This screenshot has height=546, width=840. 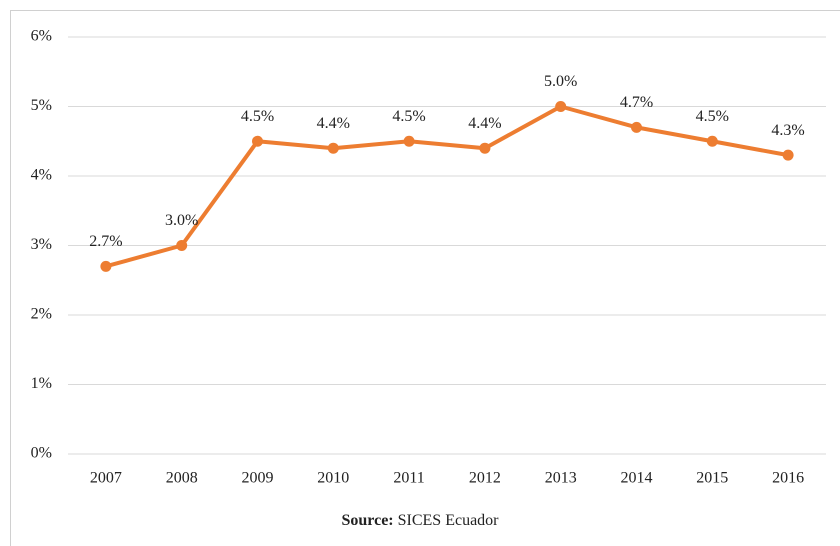 I want to click on y-tick-label: 0%, so click(x=41, y=453).